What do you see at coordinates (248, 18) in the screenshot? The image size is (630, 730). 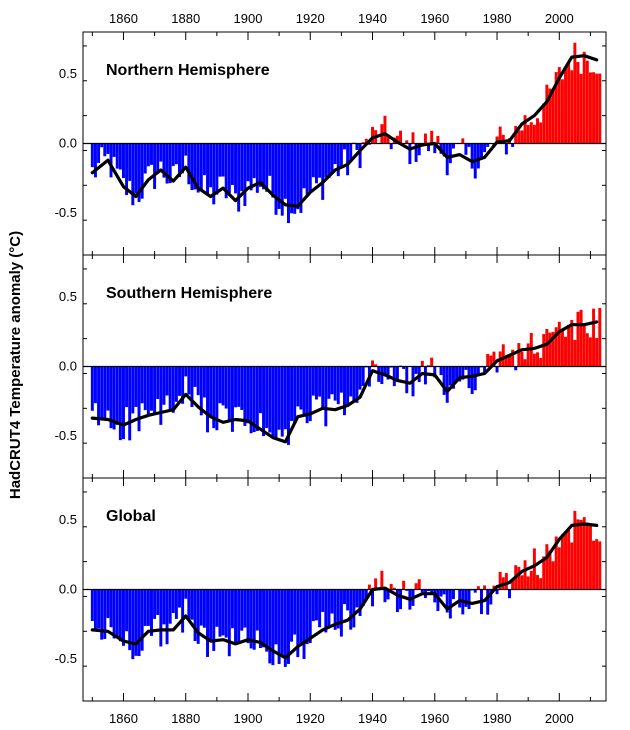 I see `x-tick-label-top: 1900` at bounding box center [248, 18].